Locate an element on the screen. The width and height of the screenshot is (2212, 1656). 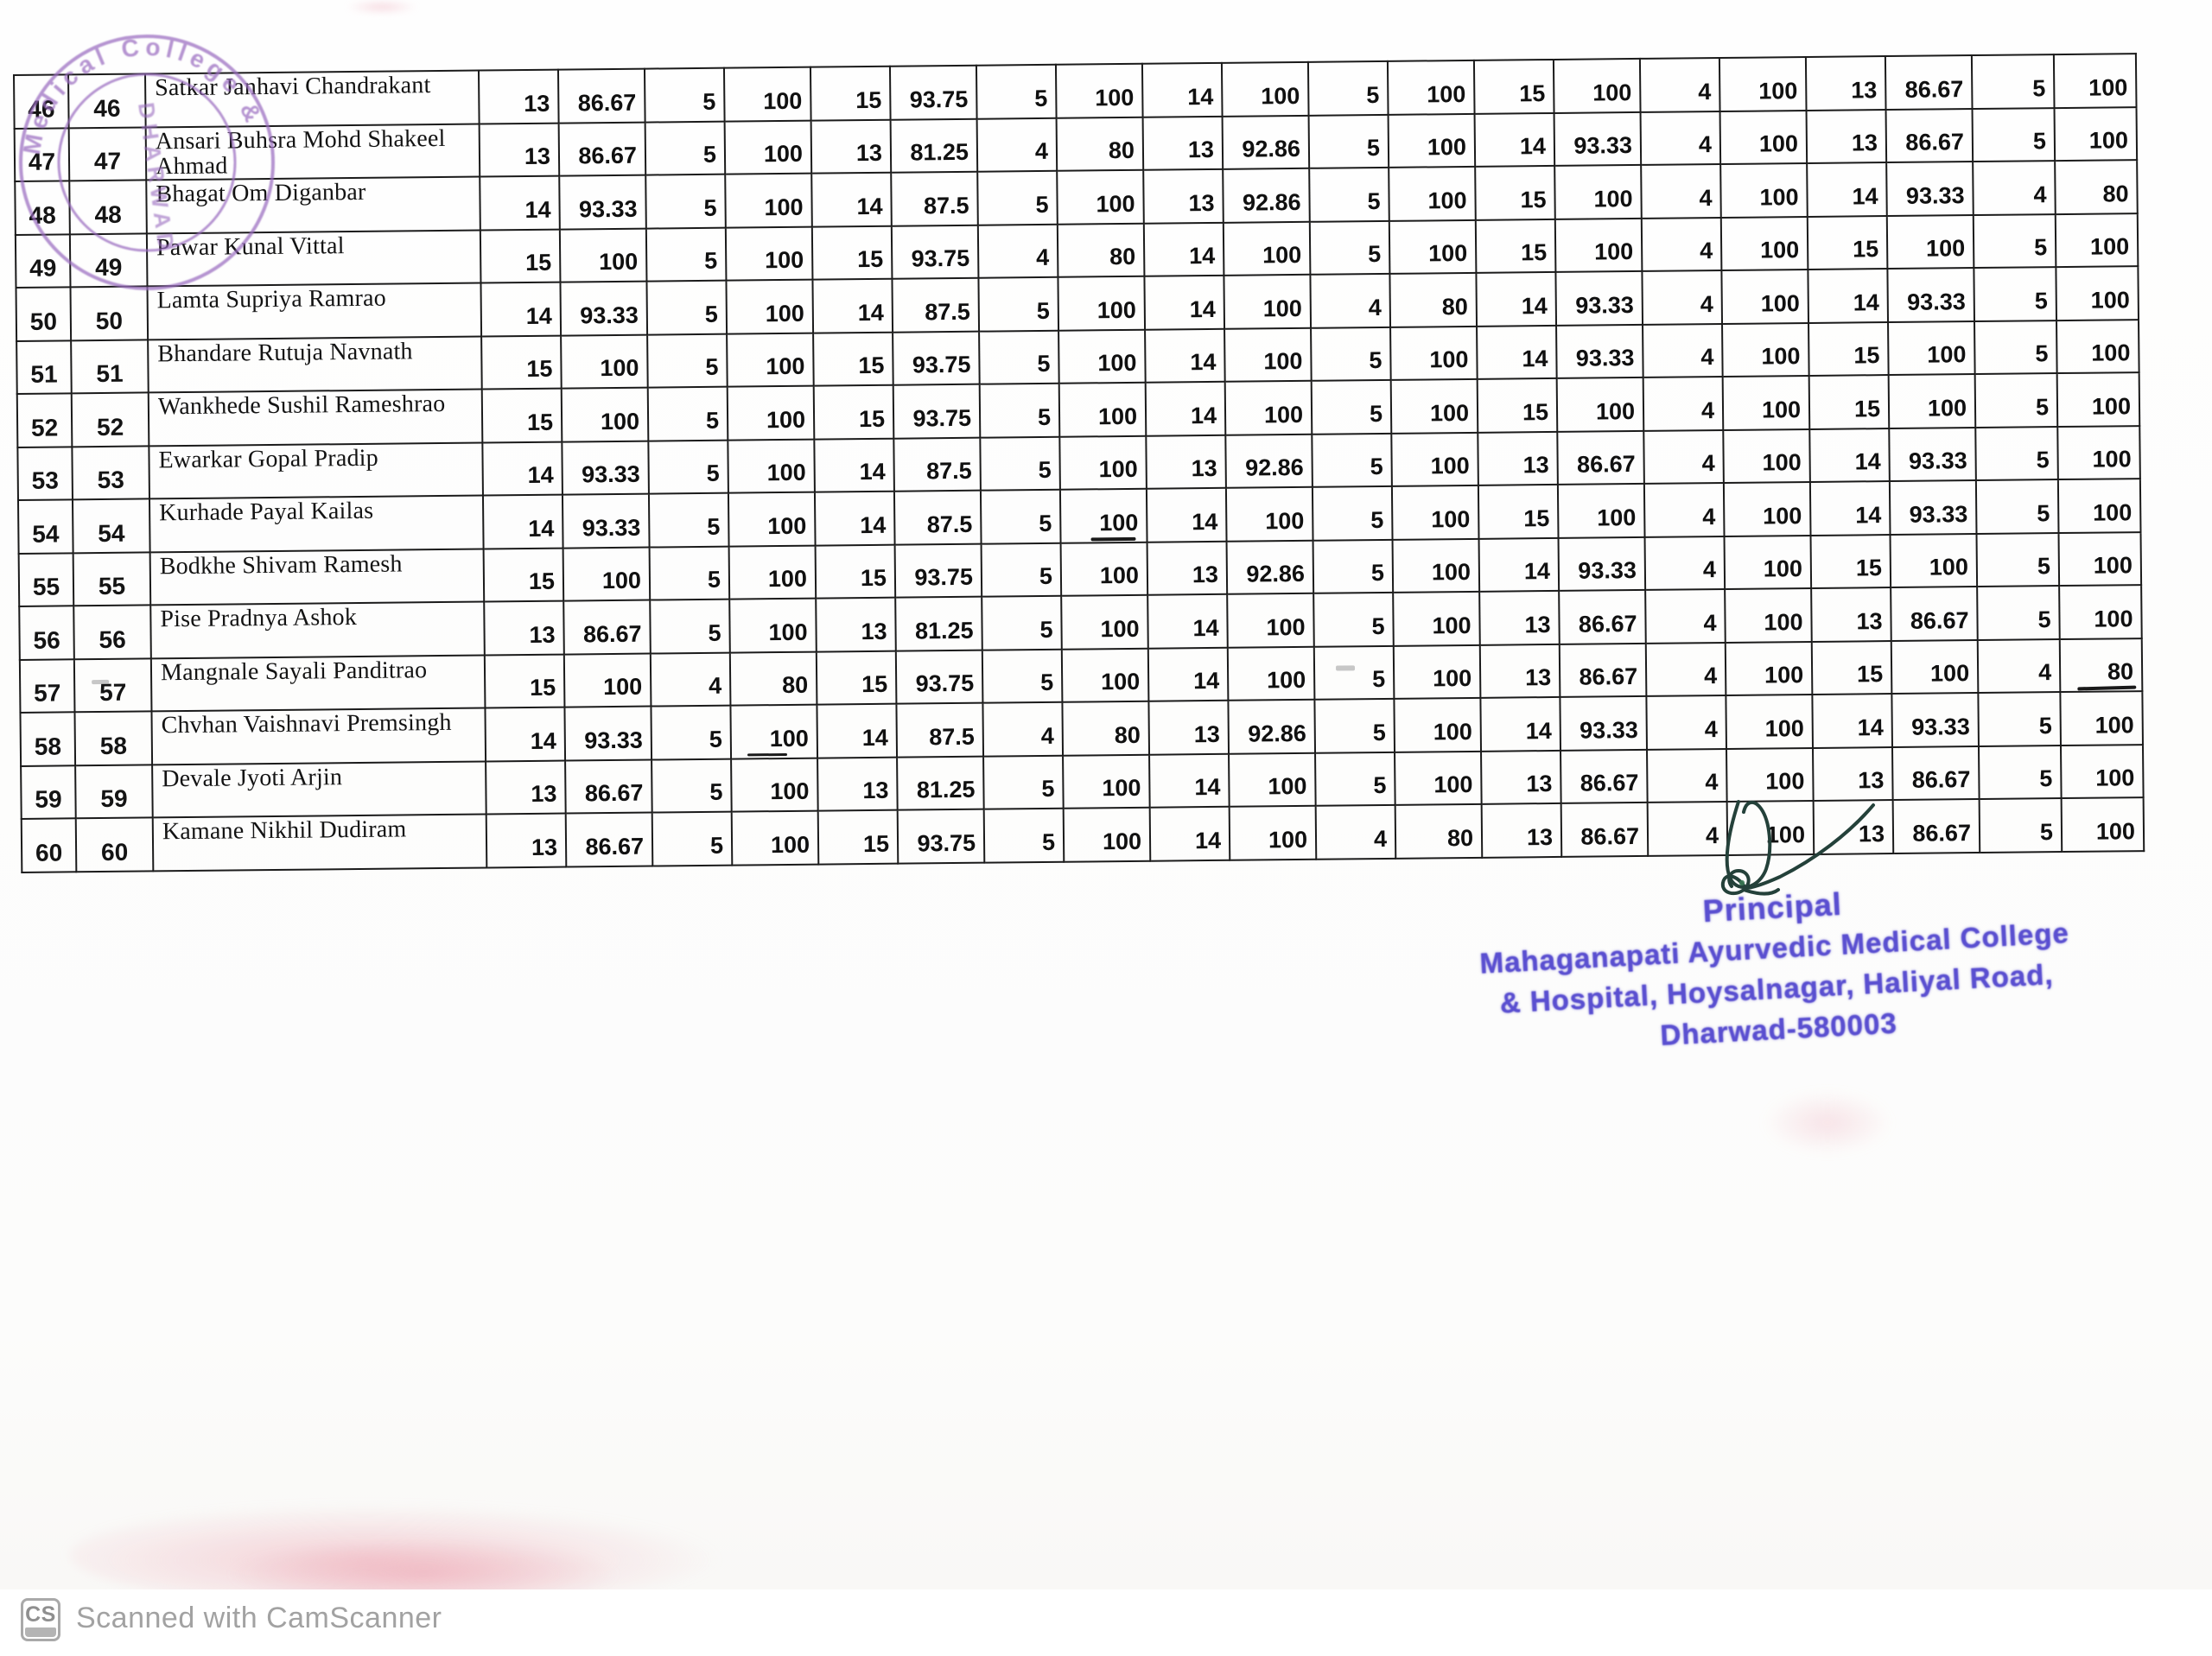
attendance-value-cell: 81.25 is located at coordinates (934, 145).